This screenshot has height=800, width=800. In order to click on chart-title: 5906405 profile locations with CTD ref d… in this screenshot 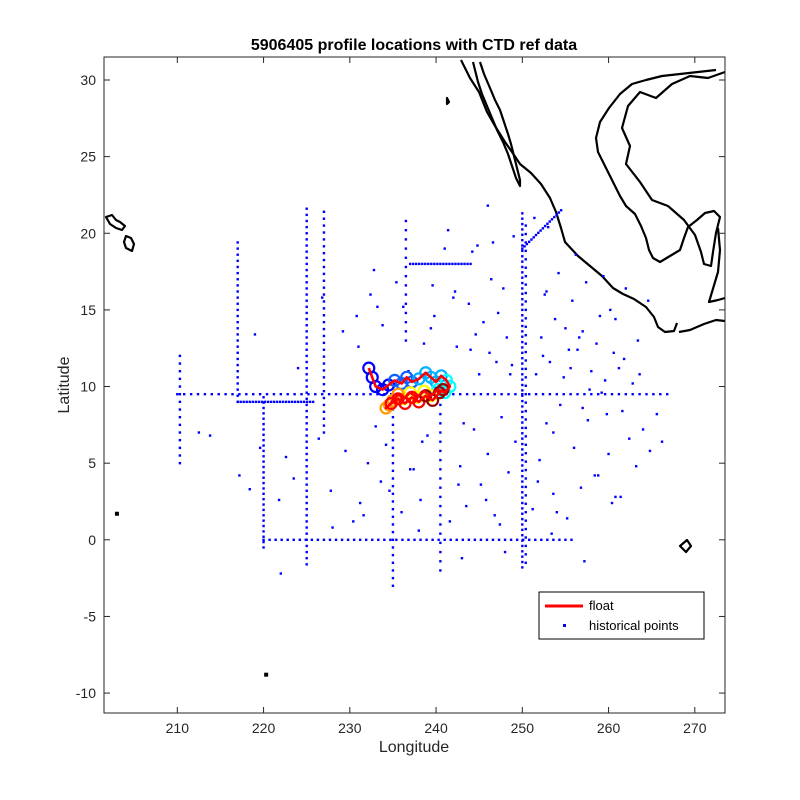, I will do `click(414, 45)`.